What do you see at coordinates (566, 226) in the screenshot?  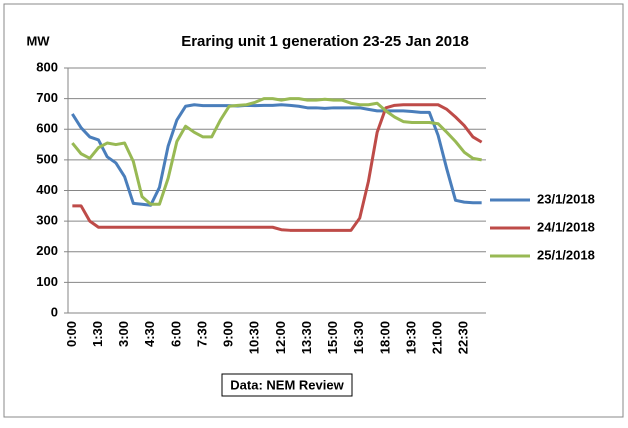 I see `legend-label: 24/1/2018` at bounding box center [566, 226].